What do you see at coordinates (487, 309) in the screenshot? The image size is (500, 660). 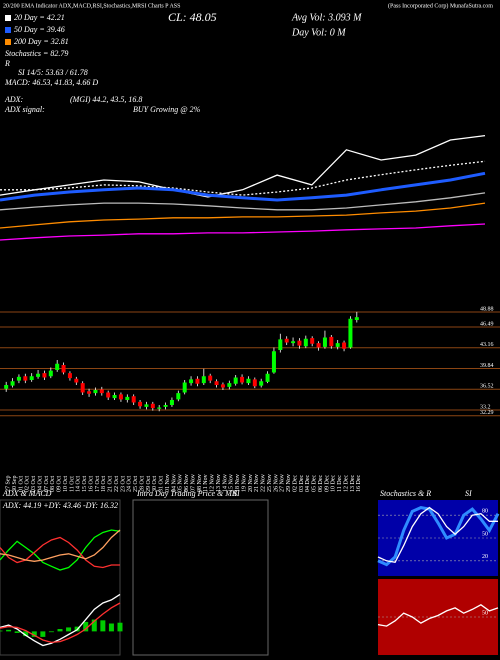 I see `y-tick-label: 48.88` at bounding box center [487, 309].